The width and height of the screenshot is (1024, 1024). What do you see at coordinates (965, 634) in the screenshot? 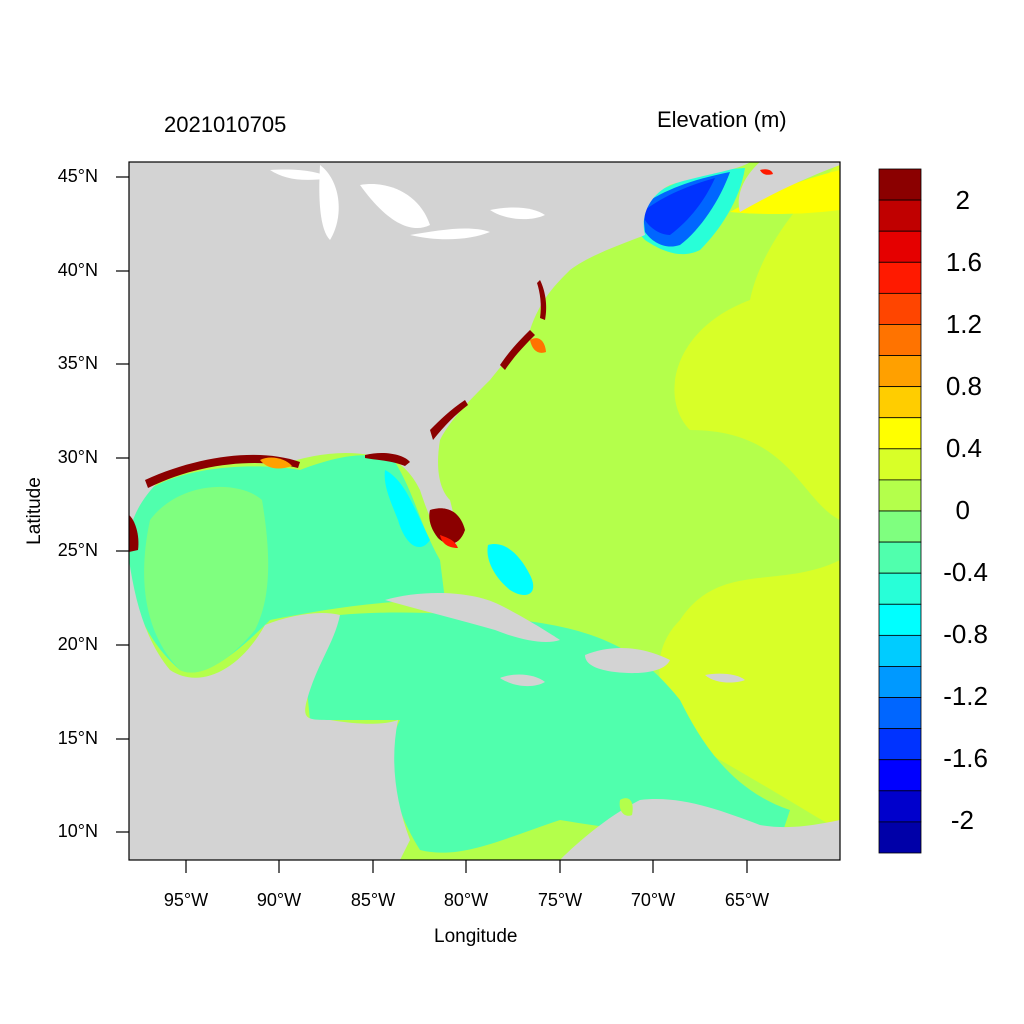
I see `colorbar-label: -0.8` at bounding box center [965, 634].